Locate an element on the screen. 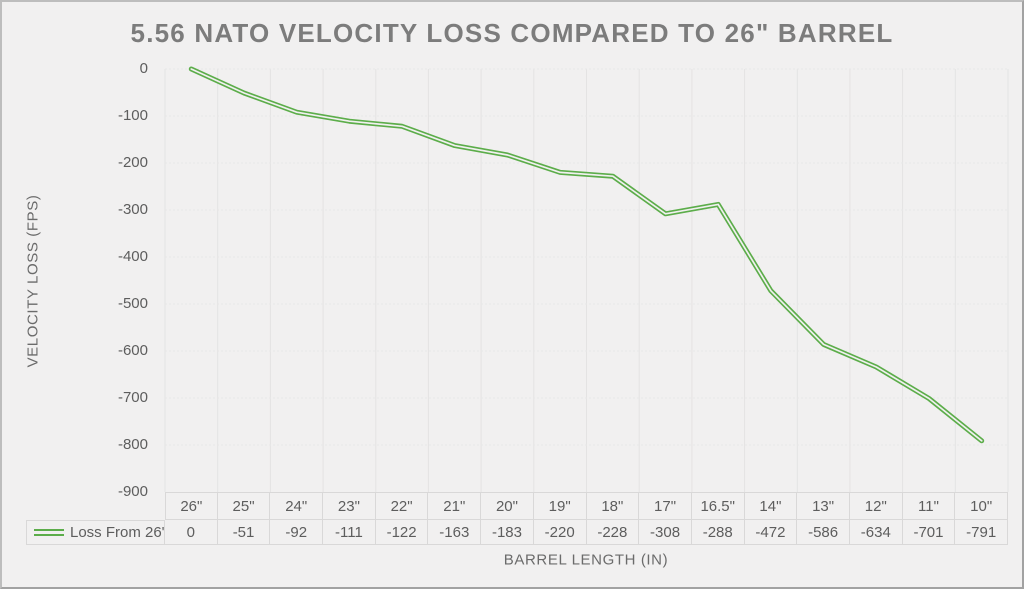 This screenshot has width=1024, height=589. y-tick-label: -800 is located at coordinates (132, 444).